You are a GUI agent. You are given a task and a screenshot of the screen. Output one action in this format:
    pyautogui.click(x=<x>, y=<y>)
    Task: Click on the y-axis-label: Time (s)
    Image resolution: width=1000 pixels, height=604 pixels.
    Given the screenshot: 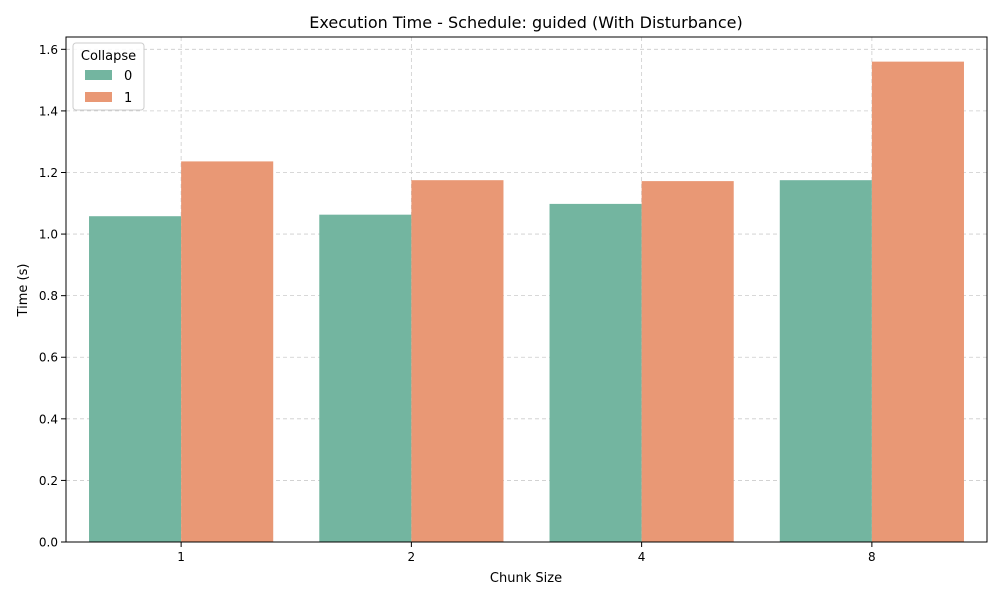 What is the action you would take?
    pyautogui.click(x=23, y=291)
    